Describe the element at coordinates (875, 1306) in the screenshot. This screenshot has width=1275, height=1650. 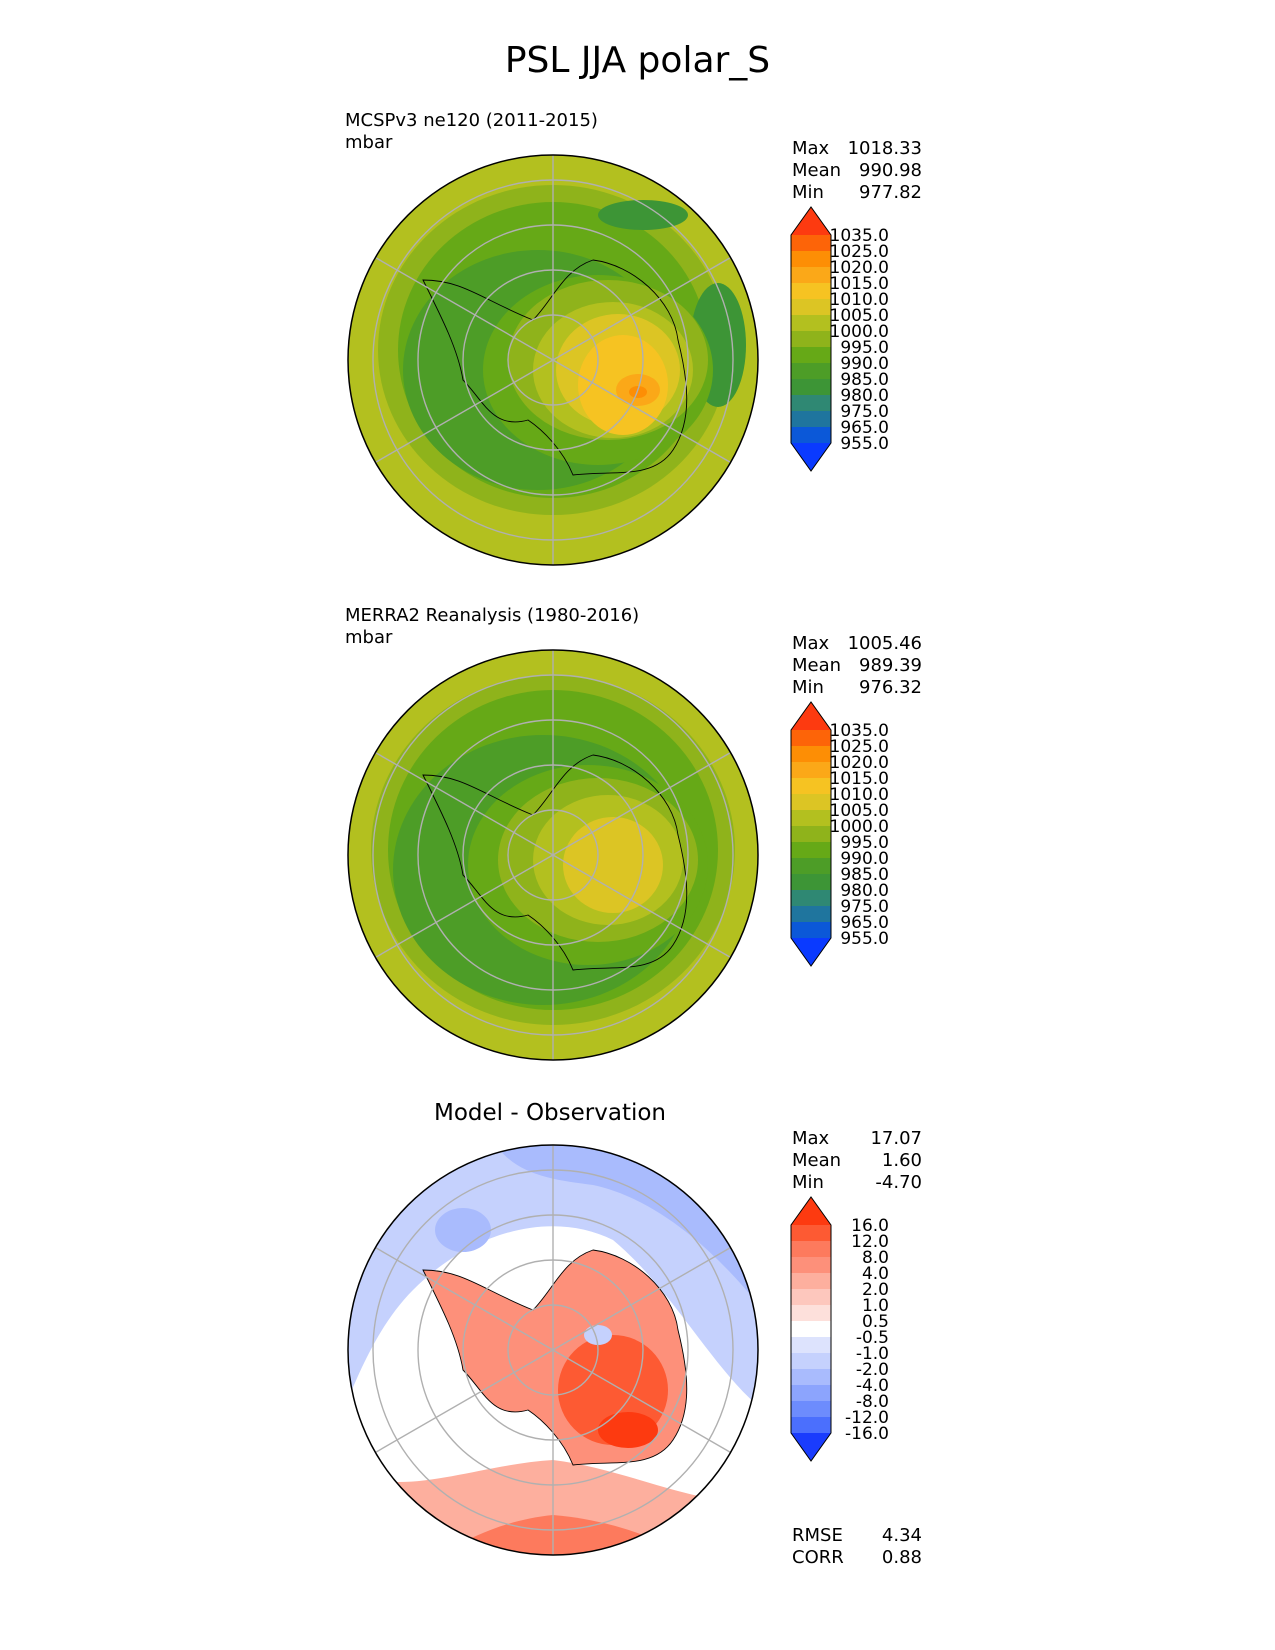
I see `colorbar-tick-label: 1.0` at that location.